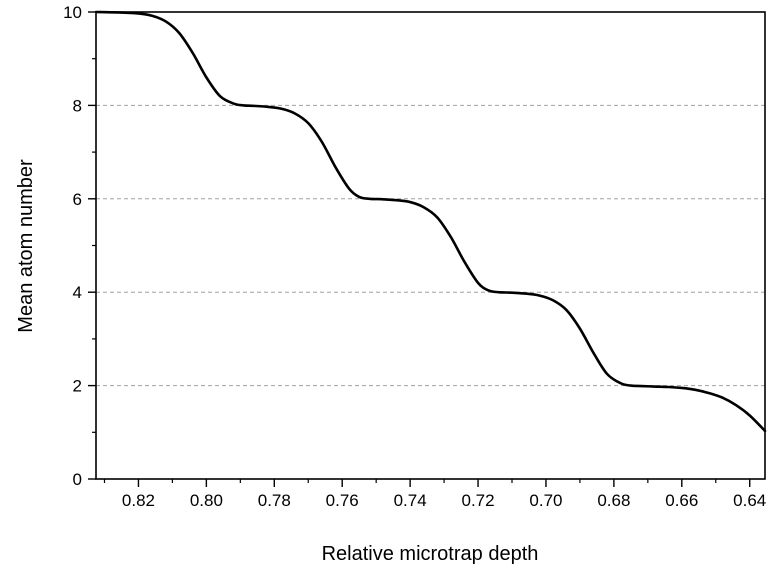 This screenshot has height=569, width=771. Describe the element at coordinates (434, 494) in the screenshot. I see `x-axis: 0.82 0.80 0.78 0.76 0.74 0.72 0.70 0.68 0.66 0.64` at that location.